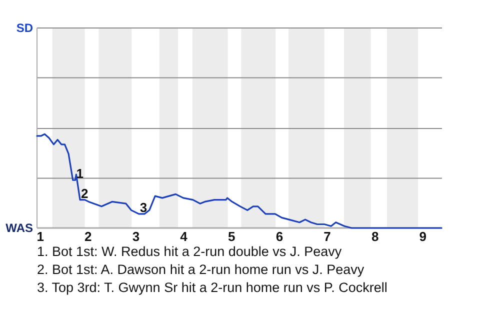 The height and width of the screenshot is (320, 480). Describe the element at coordinates (189, 251) in the screenshot. I see `text: 1. Bot 1st: W. Redus hit a 2-run double vs J. Peavy` at that location.